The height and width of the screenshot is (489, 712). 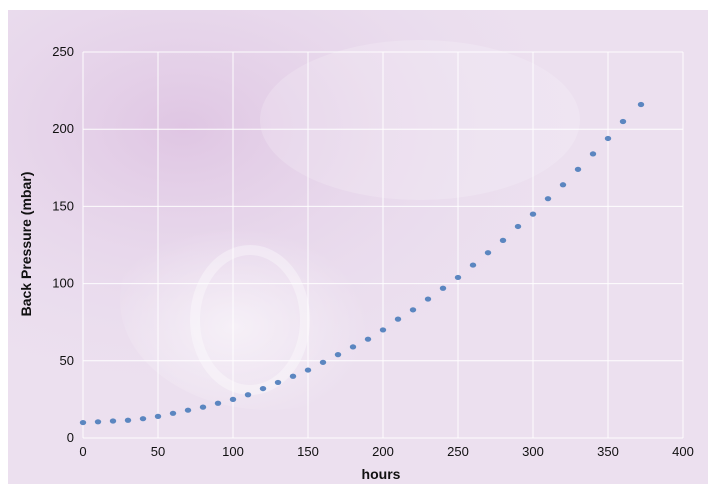 I want to click on y-tick-label: 50, so click(x=67, y=360).